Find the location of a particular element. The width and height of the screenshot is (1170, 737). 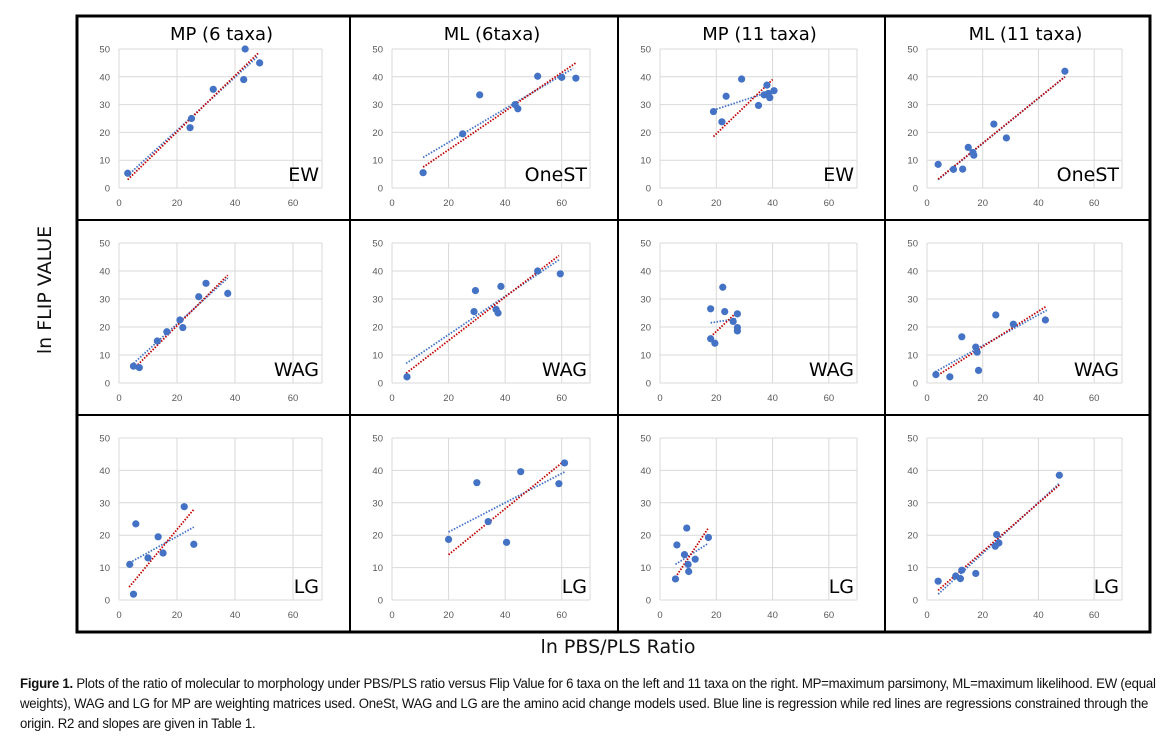

x-axis-label: ln PBS/PLS Ratio is located at coordinates (618, 647).